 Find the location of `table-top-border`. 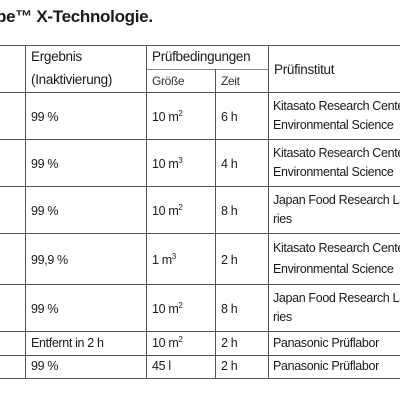

table-top-border is located at coordinates (200, 45).